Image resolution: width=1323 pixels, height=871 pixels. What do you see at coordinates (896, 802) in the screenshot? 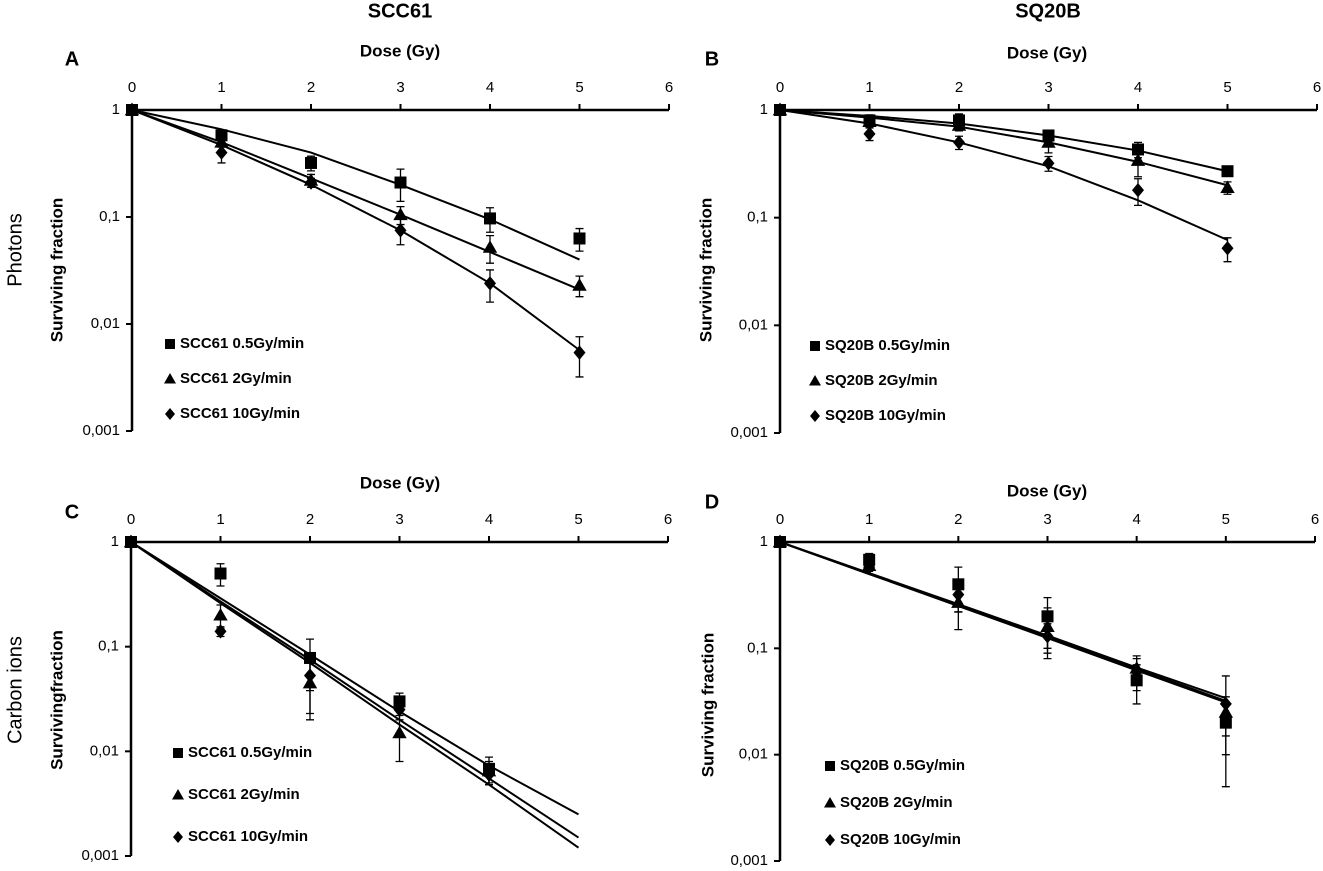
I see `legend-label: SQ20B 2Gy/min` at bounding box center [896, 802].